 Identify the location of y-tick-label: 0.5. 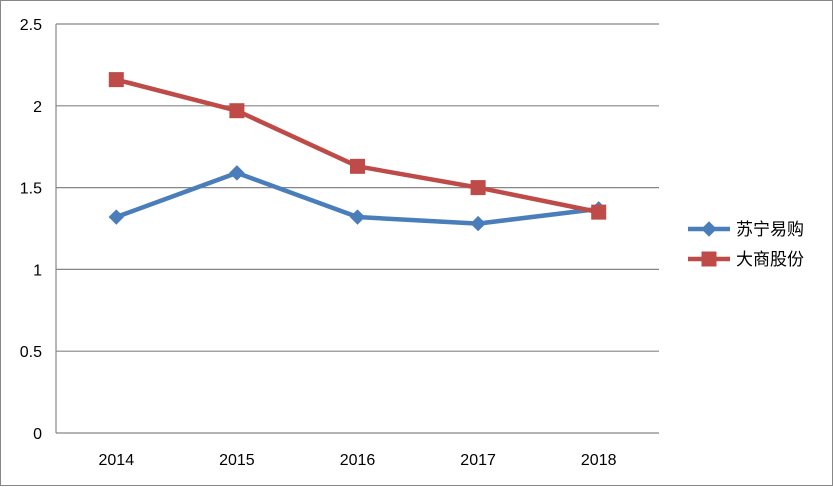
(31, 352).